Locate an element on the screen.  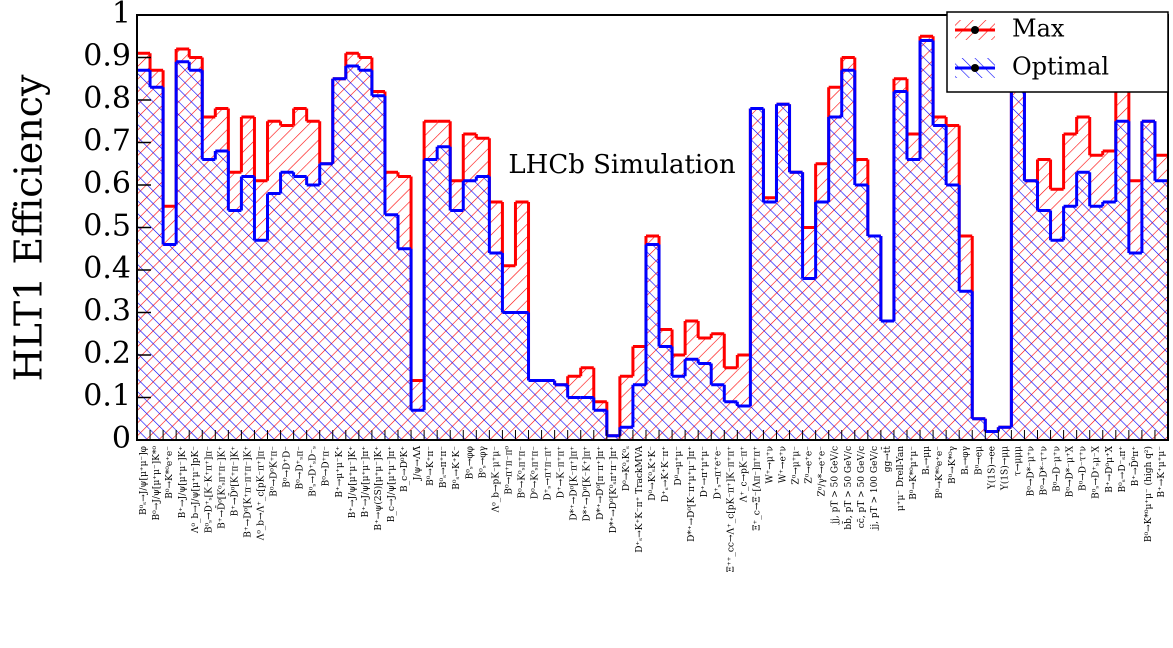
x-tick-label: gg→tt̄ is located at coordinates (887, 459).